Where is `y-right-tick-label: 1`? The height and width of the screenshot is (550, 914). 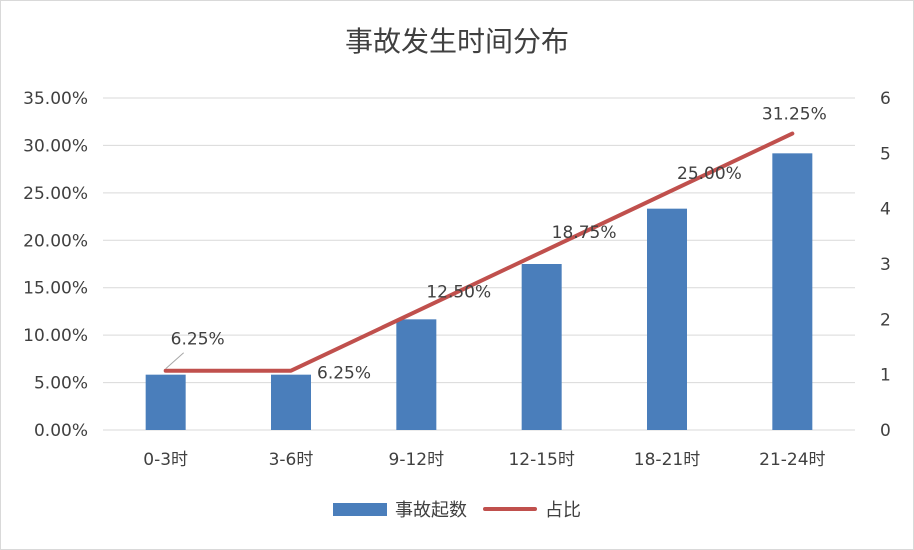 y-right-tick-label: 1 is located at coordinates (885, 376).